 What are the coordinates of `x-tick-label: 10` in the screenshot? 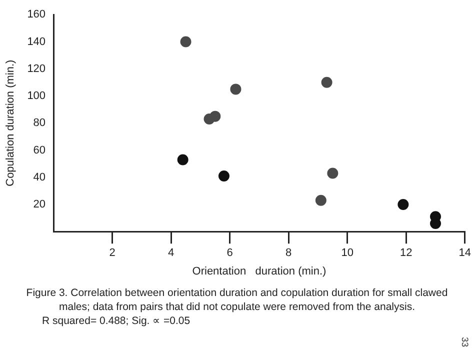 It's located at (347, 253).